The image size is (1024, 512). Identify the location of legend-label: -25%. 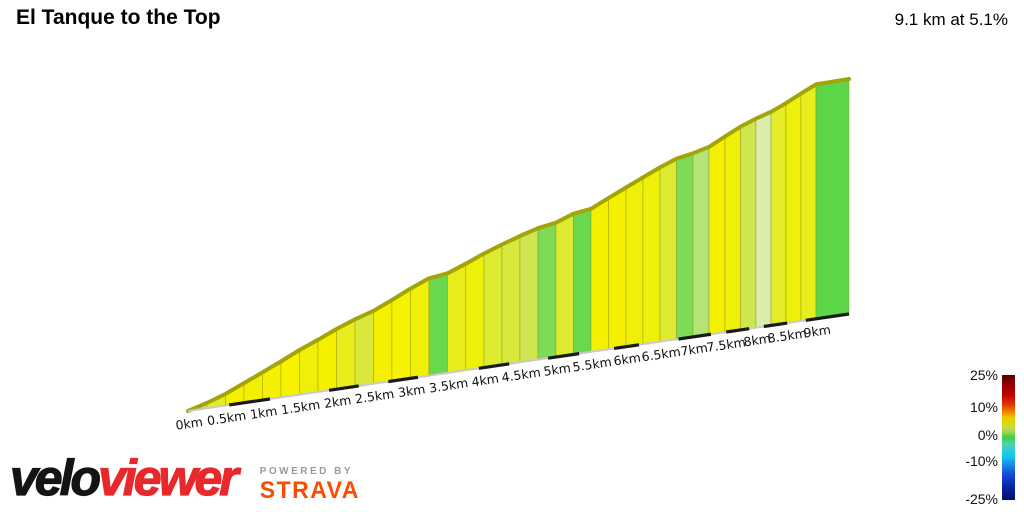
(981, 499).